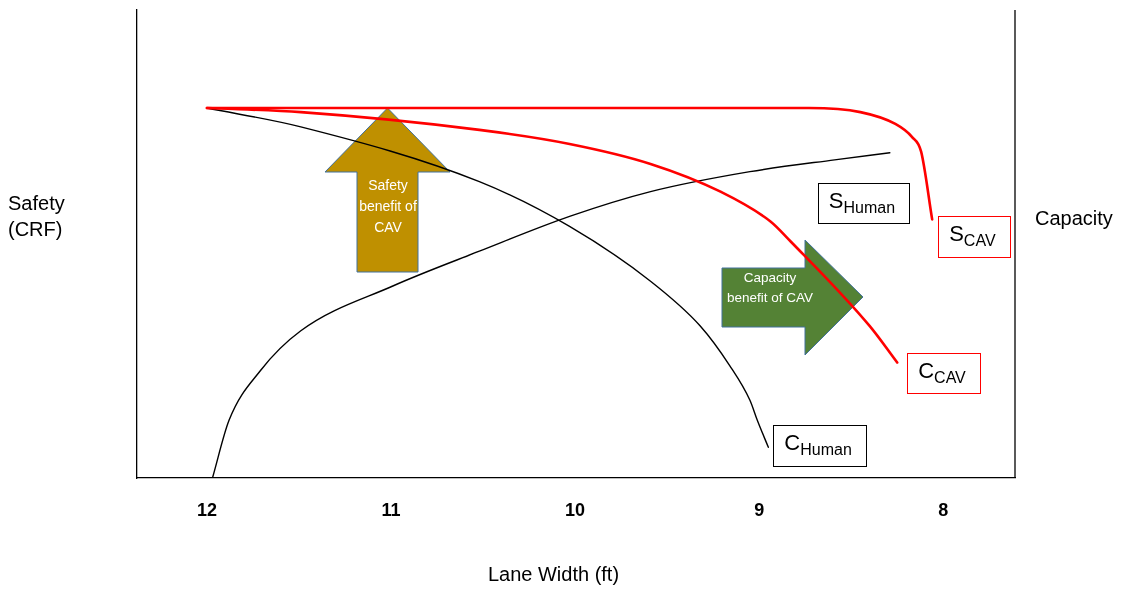  What do you see at coordinates (864, 203) in the screenshot?
I see `series-label: S$_{Human}$` at bounding box center [864, 203].